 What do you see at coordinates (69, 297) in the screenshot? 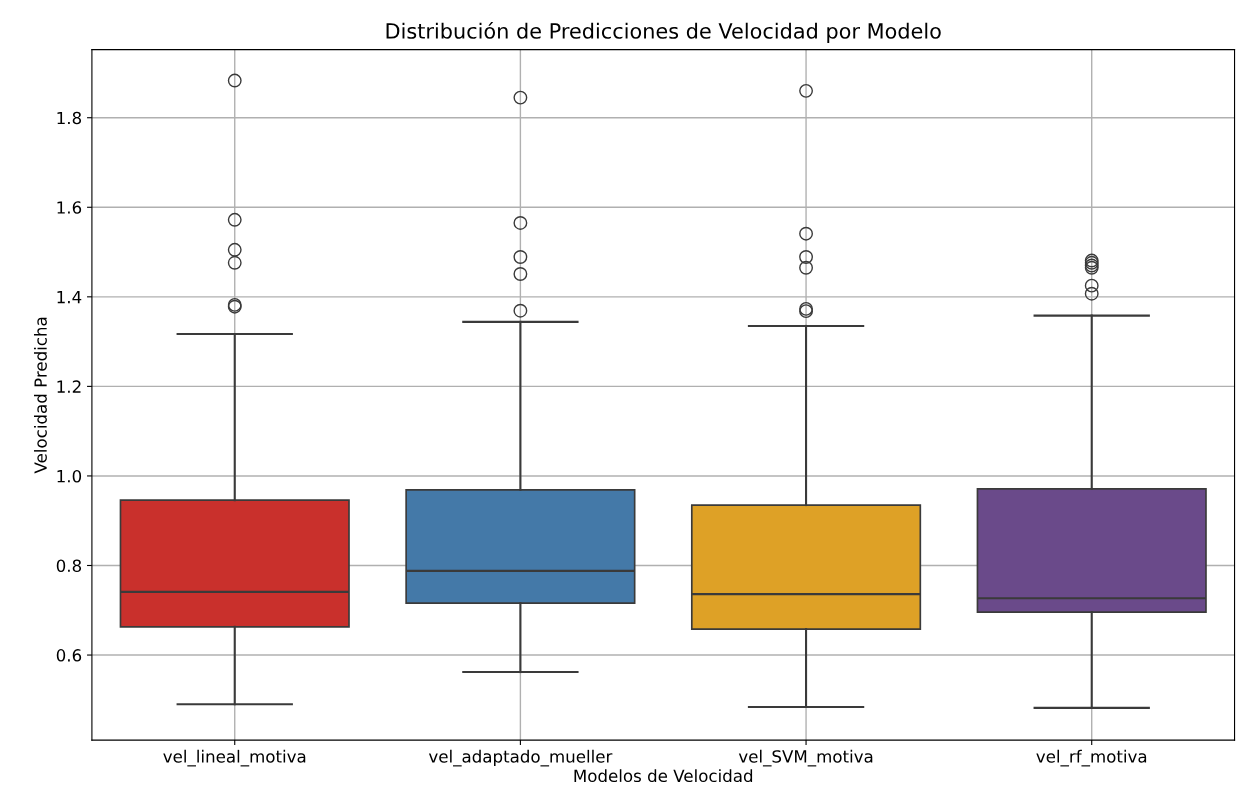
I see `y-tick-label: 1.4` at bounding box center [69, 297].